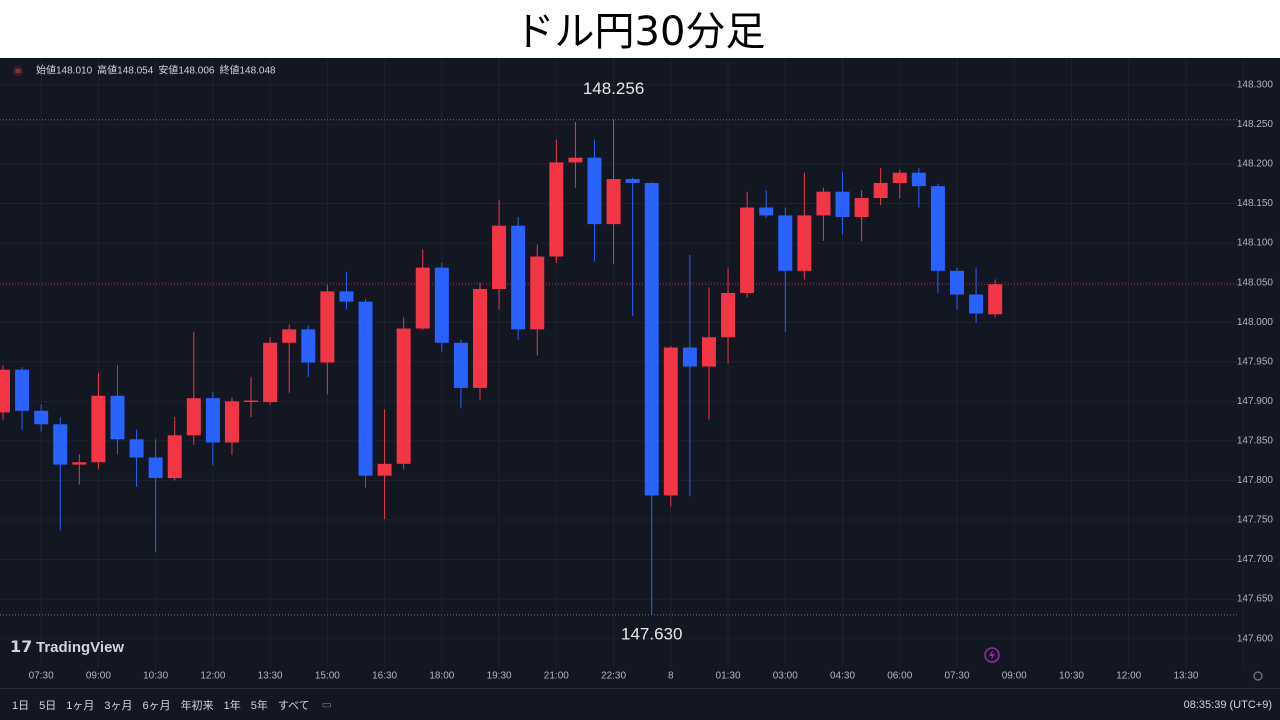 Image resolution: width=1280 pixels, height=720 pixels. What do you see at coordinates (21, 647) in the screenshot?
I see `branding-logo: 𝟭𝟳` at bounding box center [21, 647].